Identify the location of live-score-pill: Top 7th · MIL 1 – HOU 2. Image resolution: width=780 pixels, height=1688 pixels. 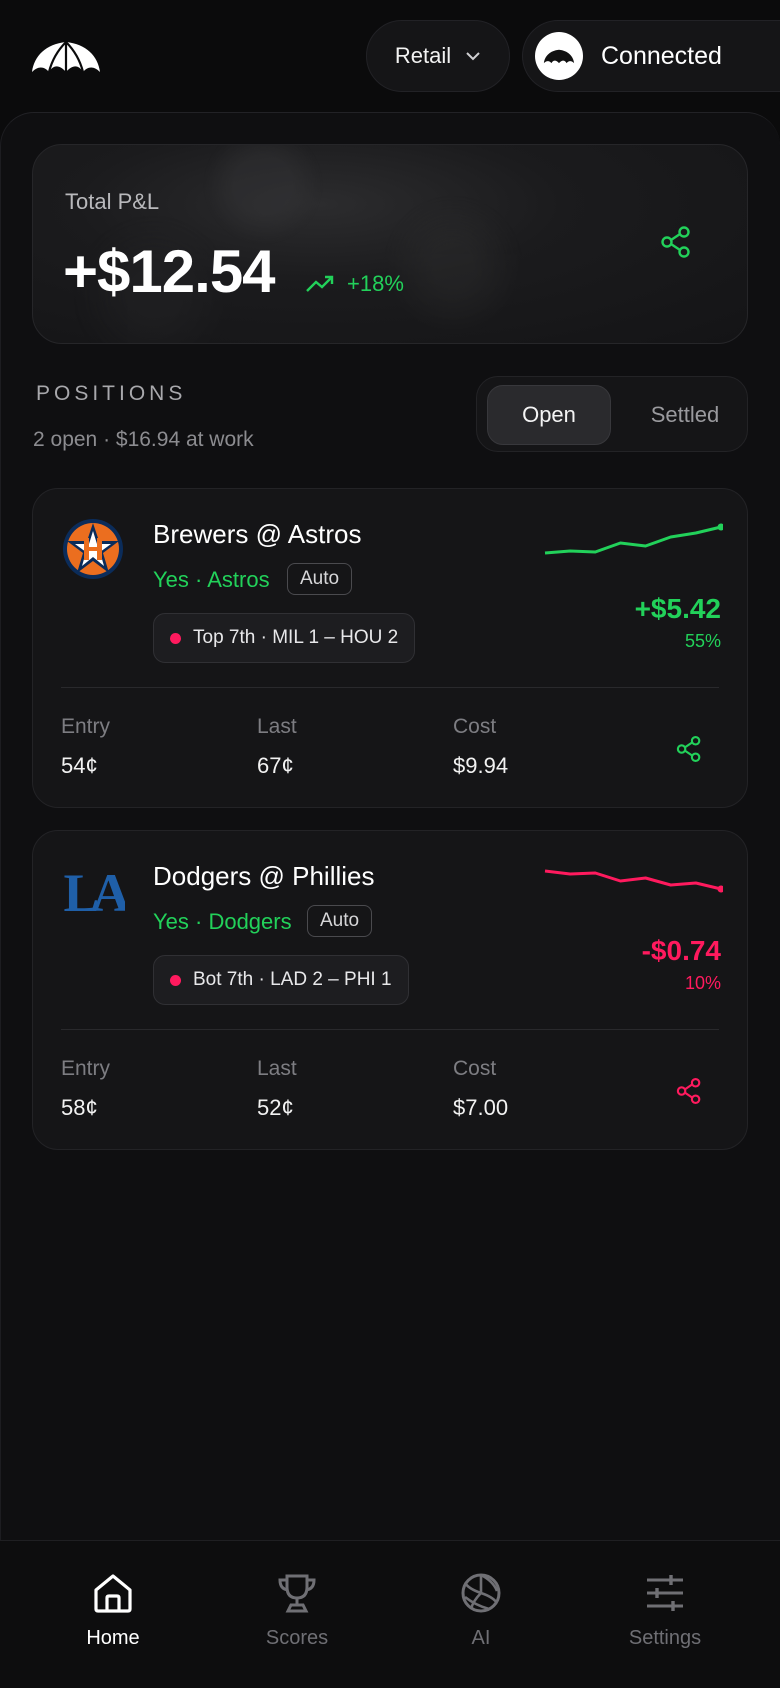
(284, 638).